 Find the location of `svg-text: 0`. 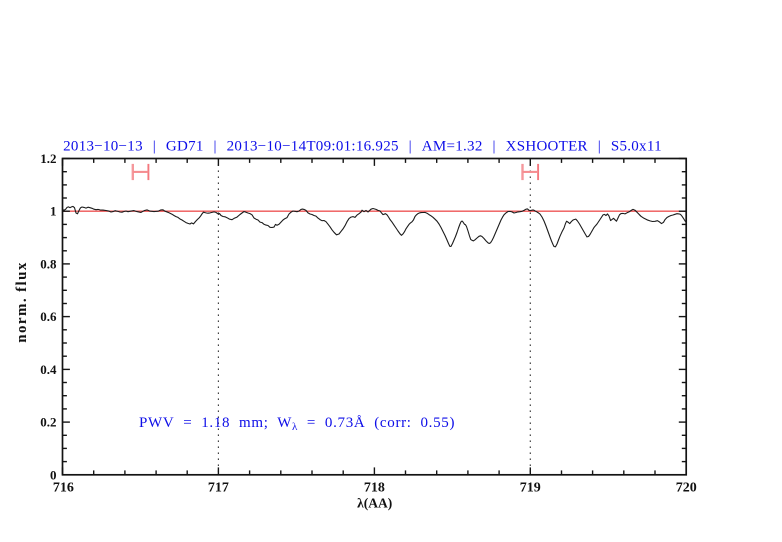

svg-text: 0 is located at coordinates (53, 474).